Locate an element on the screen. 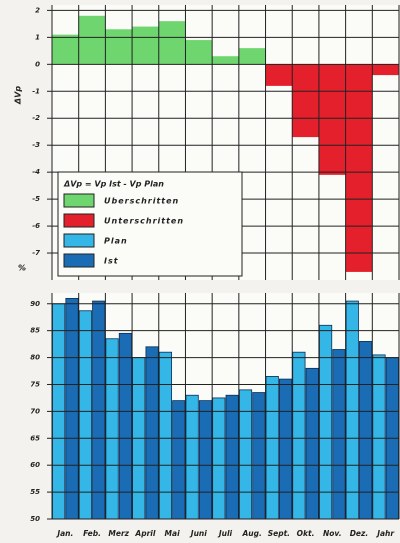 The height and width of the screenshot is (543, 400). x-tick-label: Feb. is located at coordinates (92, 533).